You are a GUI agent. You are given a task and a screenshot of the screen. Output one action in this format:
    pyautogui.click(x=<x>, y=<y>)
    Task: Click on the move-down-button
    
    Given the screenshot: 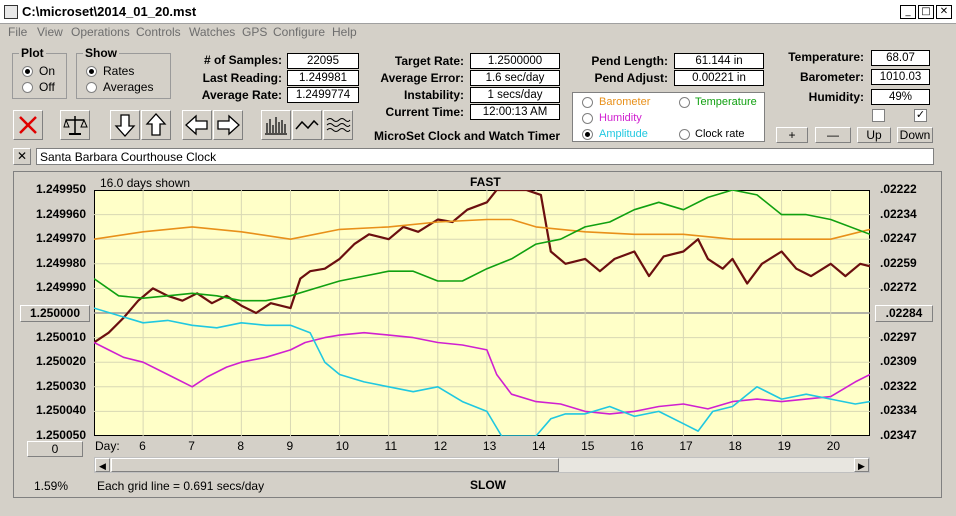 What is the action you would take?
    pyautogui.click(x=125, y=125)
    